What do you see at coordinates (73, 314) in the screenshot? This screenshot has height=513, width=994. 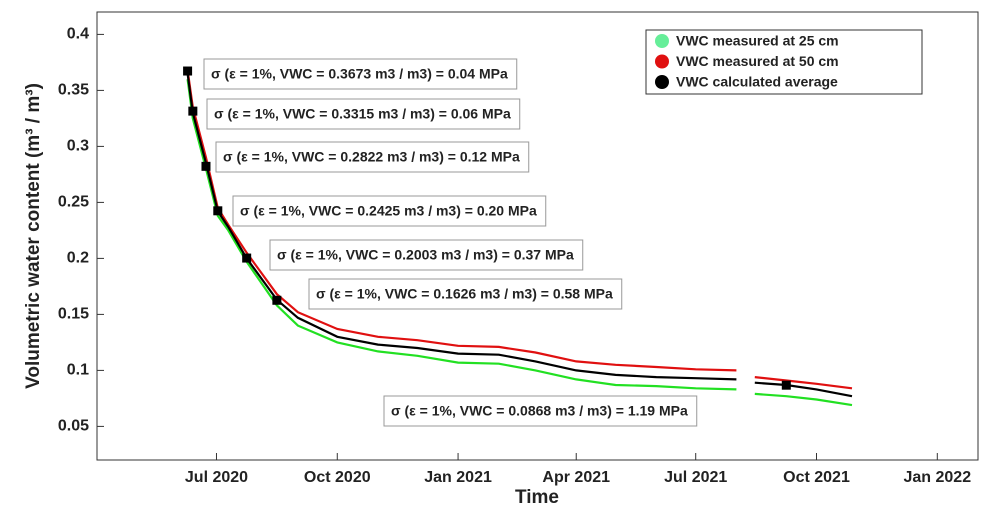 I see `y-tick-label: 0.15` at bounding box center [73, 314].